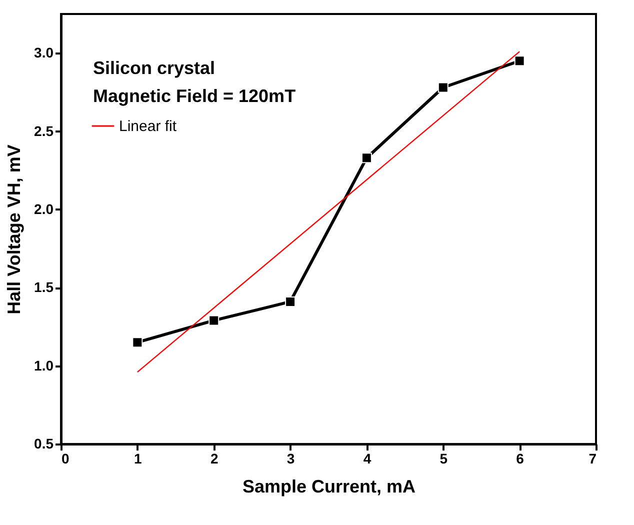 The image size is (634, 525). Describe the element at coordinates (138, 458) in the screenshot. I see `x-tick-label: 1` at that location.